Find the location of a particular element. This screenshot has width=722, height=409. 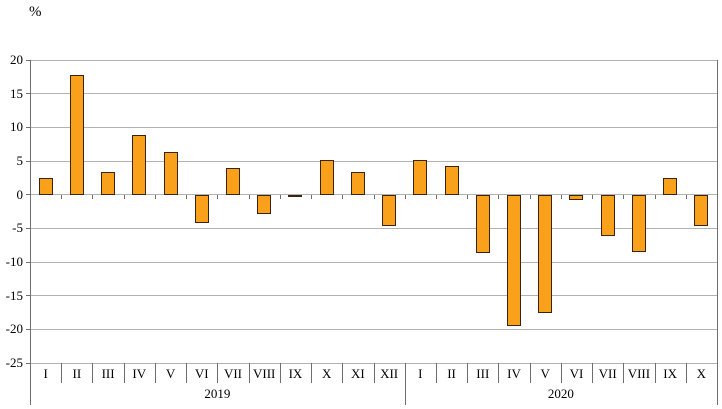

month-label: VII is located at coordinates (232, 373).